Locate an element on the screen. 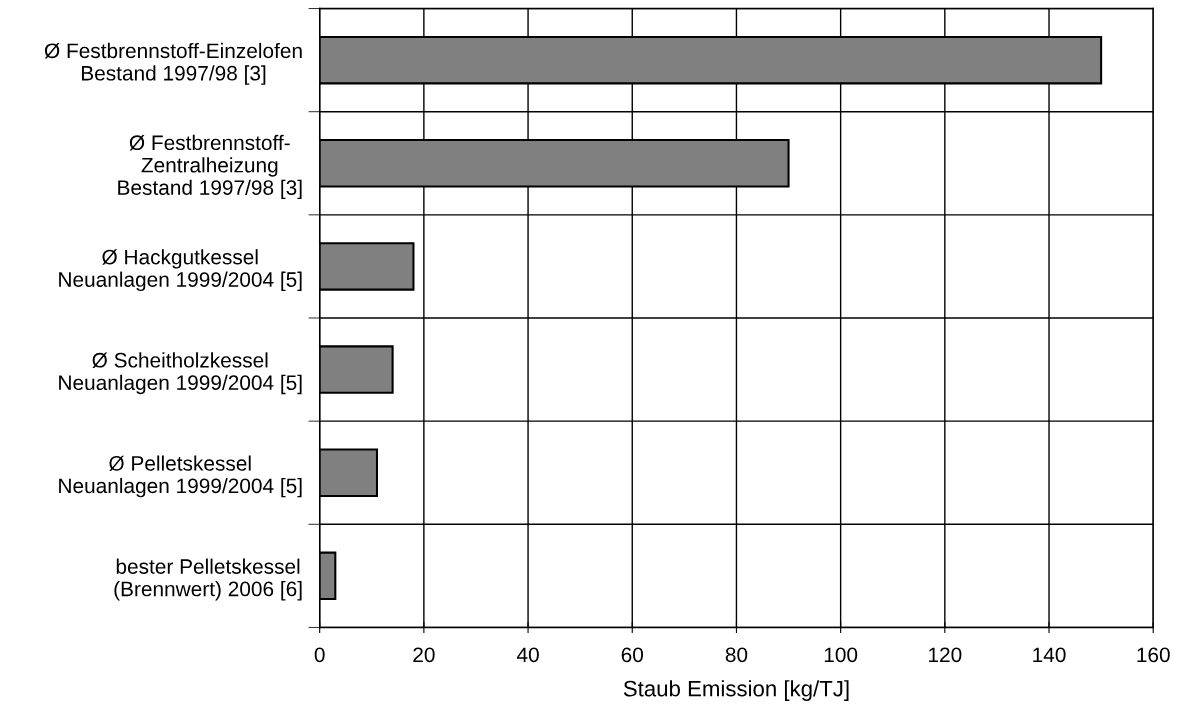 The height and width of the screenshot is (713, 1184). x-axis-title: Staub Emission [kg/TJ] is located at coordinates (736, 690).